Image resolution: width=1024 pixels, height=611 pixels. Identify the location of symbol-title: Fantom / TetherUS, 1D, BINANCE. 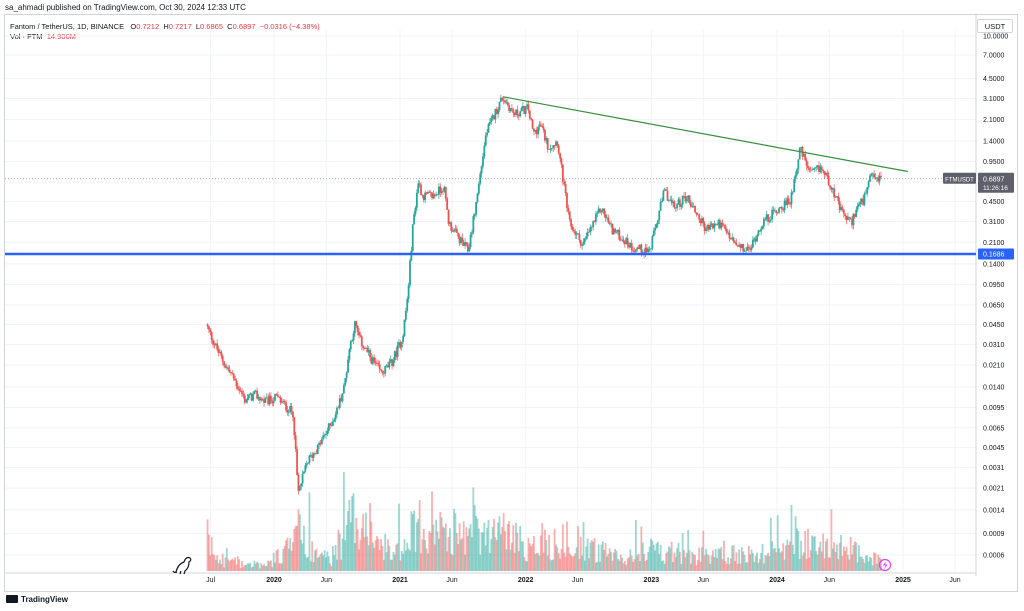
(67, 26).